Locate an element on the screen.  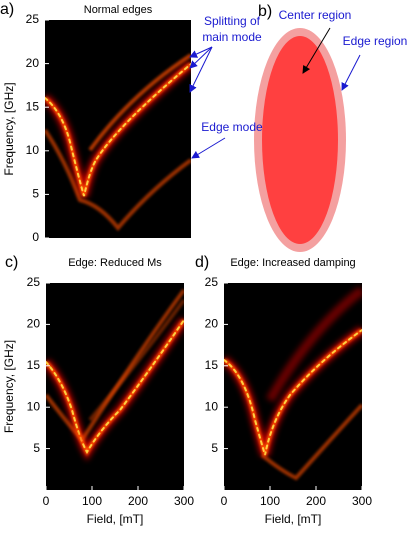
annotation: Edge mode is located at coordinates (232, 127).